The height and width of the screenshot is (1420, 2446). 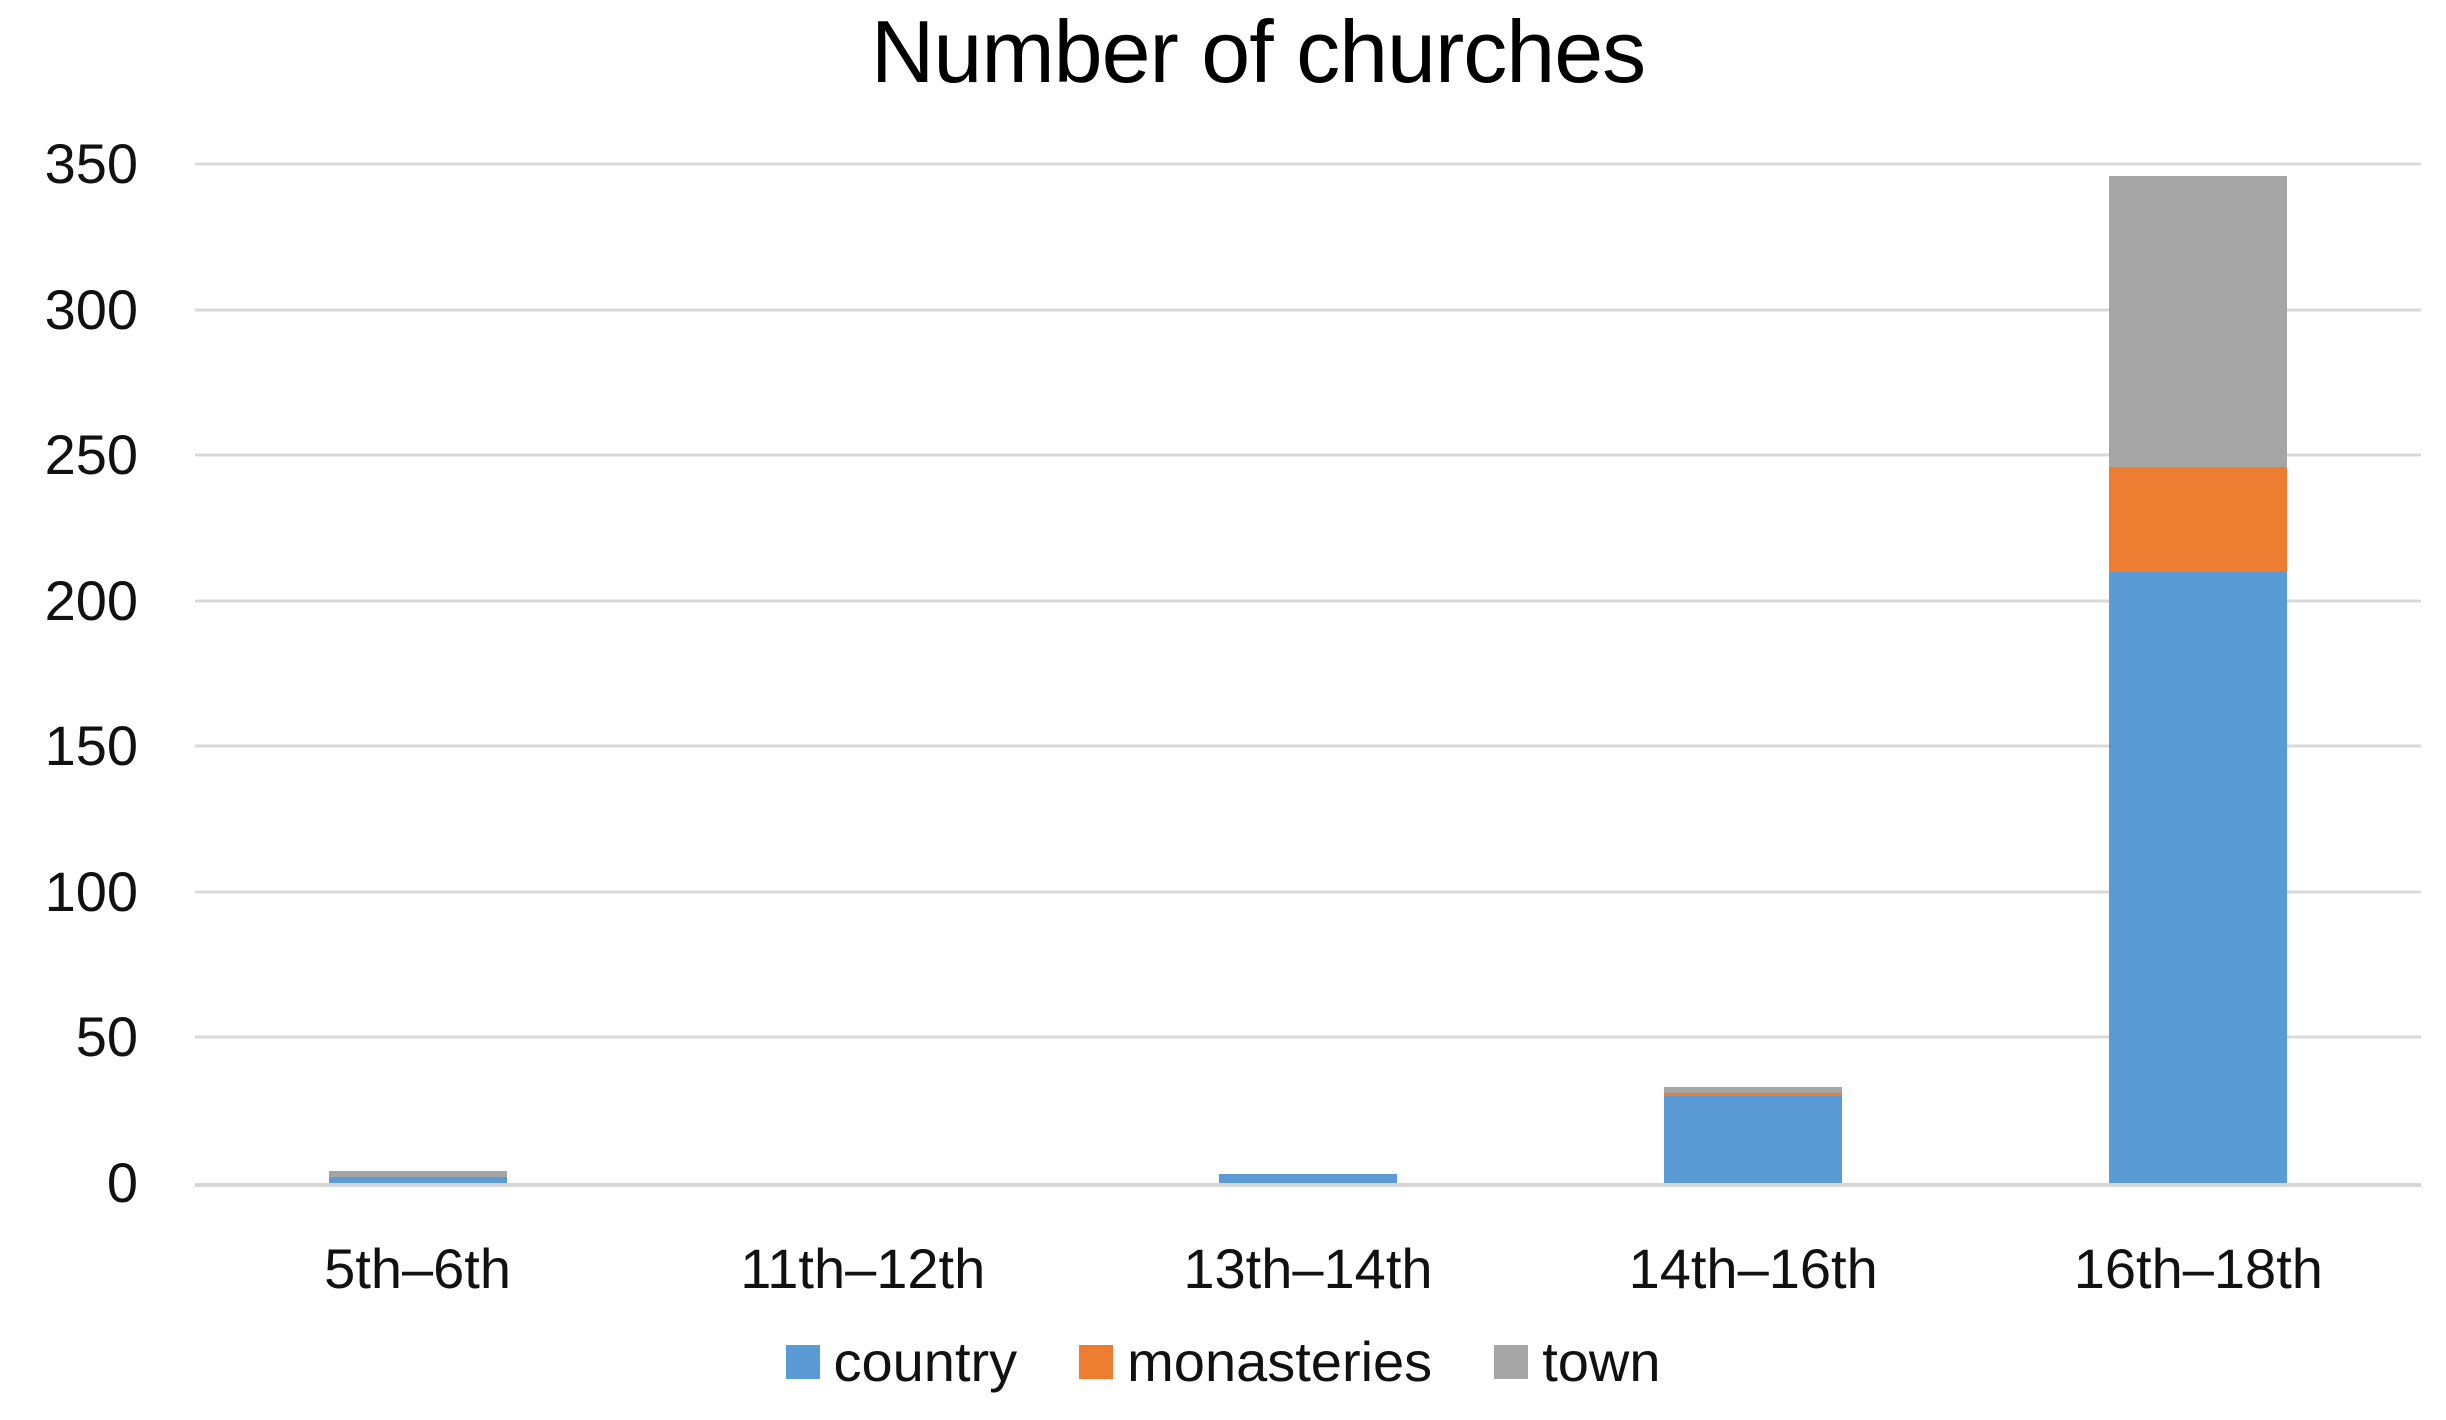 I want to click on chart-title: Number of churches, so click(x=1258, y=51).